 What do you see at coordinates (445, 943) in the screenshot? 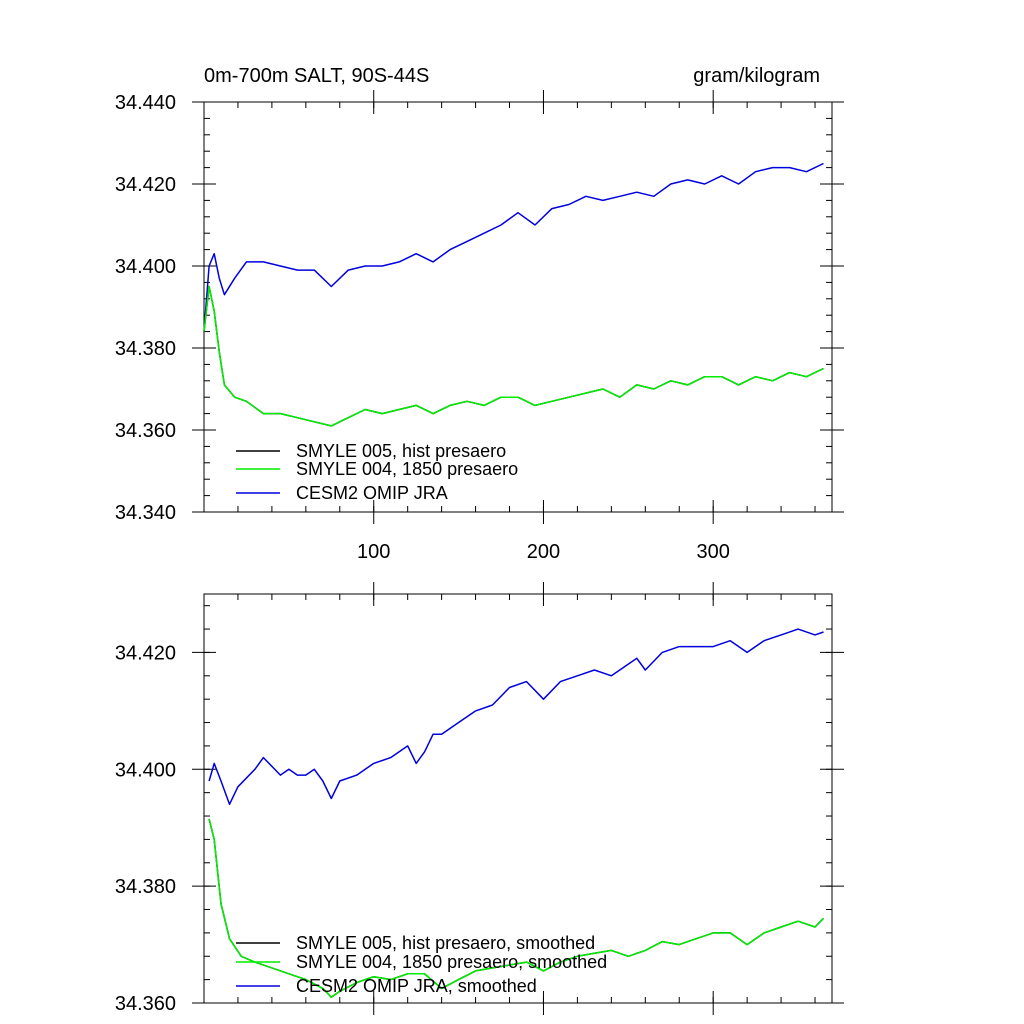
I see `legend-label-0: SMYLE 005, hist presaero, smoothed` at bounding box center [445, 943].